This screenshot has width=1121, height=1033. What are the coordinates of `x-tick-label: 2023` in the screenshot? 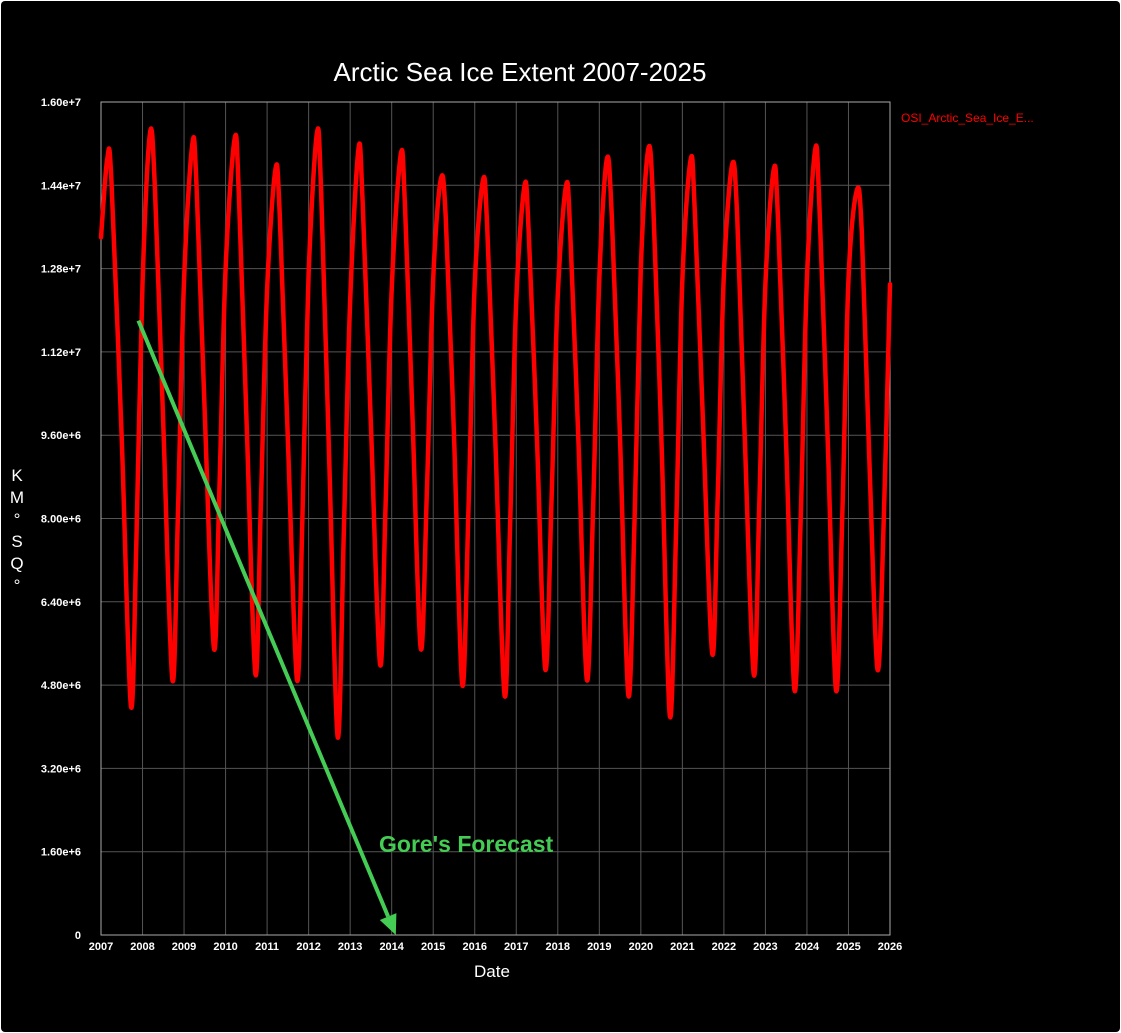 It's located at (765, 947).